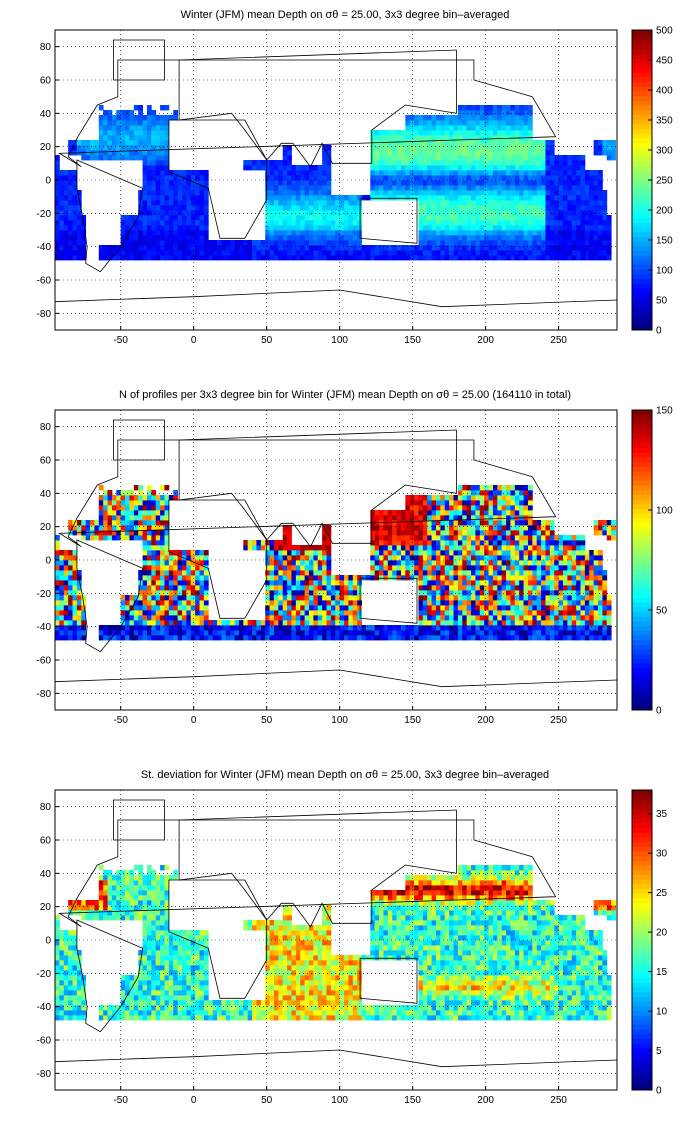 This screenshot has height=1140, width=696. Describe the element at coordinates (44, 281) in the screenshot. I see `y-tick-label: -60` at that location.